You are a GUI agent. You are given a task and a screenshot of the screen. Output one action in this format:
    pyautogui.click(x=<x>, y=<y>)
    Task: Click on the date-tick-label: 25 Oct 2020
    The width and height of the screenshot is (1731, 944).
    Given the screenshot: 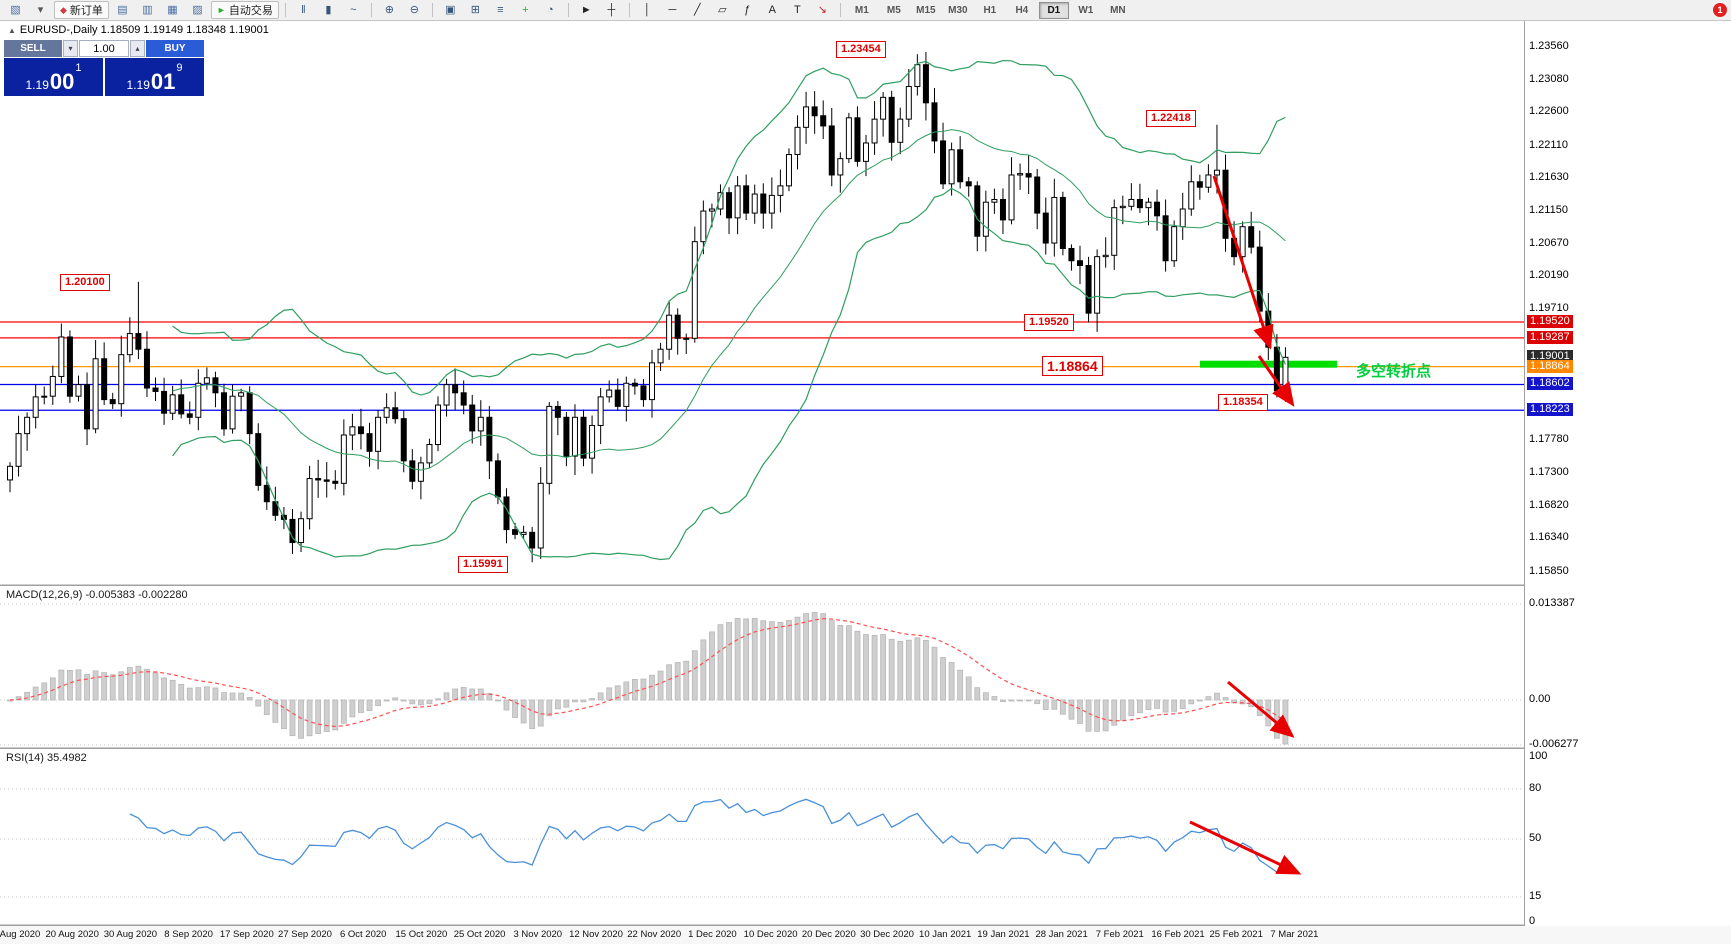 What is the action you would take?
    pyautogui.click(x=479, y=934)
    